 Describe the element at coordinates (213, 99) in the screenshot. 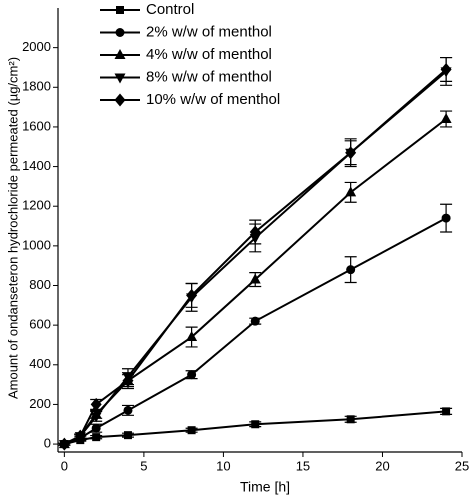

I see `legend-label: 10% w/w of menthol` at that location.